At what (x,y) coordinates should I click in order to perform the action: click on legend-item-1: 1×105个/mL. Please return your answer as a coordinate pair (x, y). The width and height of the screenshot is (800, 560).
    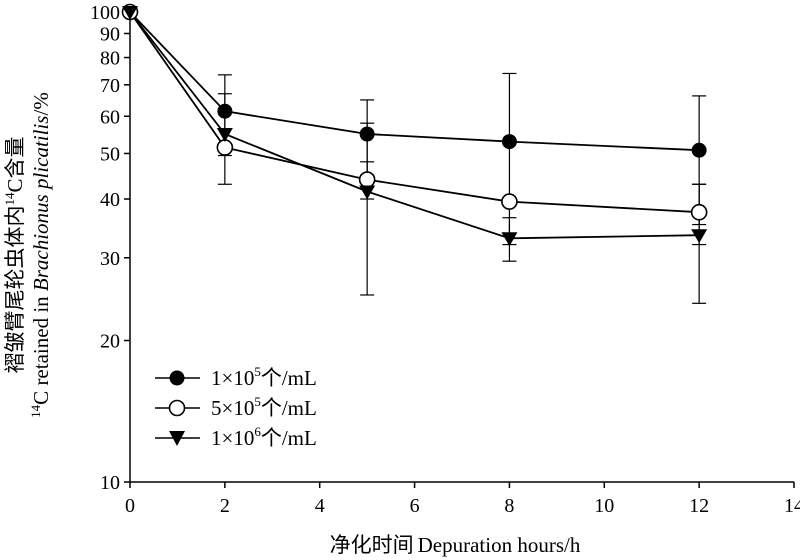
    Looking at the image, I should click on (236, 377).